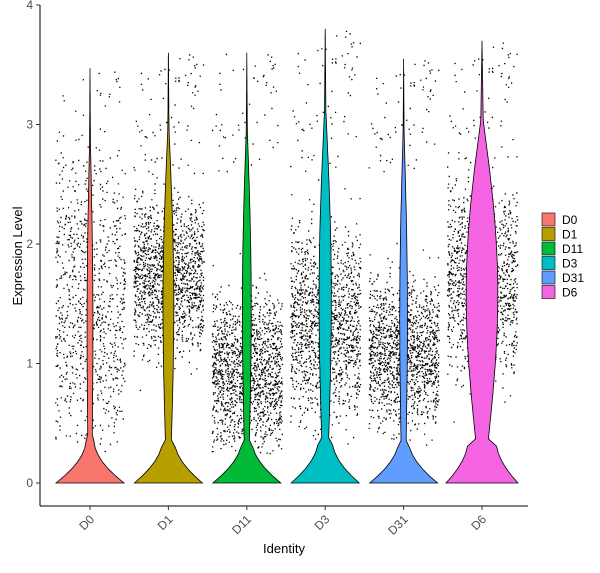 The image size is (600, 573). What do you see at coordinates (322, 522) in the screenshot?
I see `x-tick-label: D3` at bounding box center [322, 522].